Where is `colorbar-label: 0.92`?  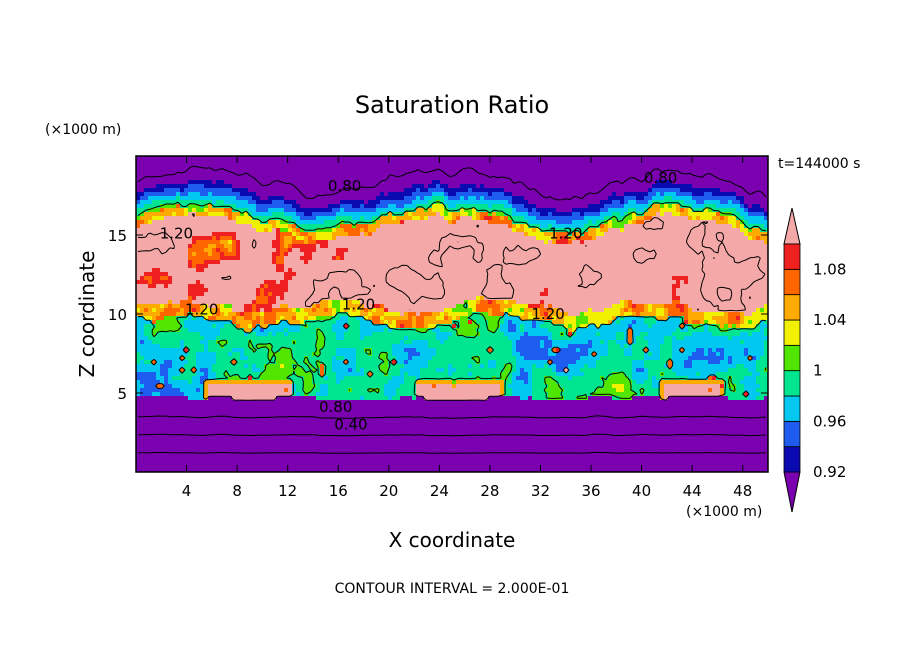
colorbar-label: 0.92 is located at coordinates (829, 472).